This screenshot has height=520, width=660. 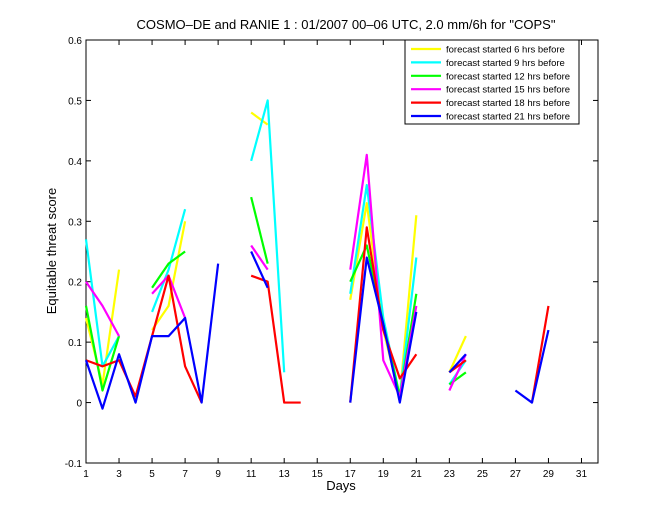 What do you see at coordinates (75, 162) in the screenshot?
I see `y-tick-label: 0.4` at bounding box center [75, 162].